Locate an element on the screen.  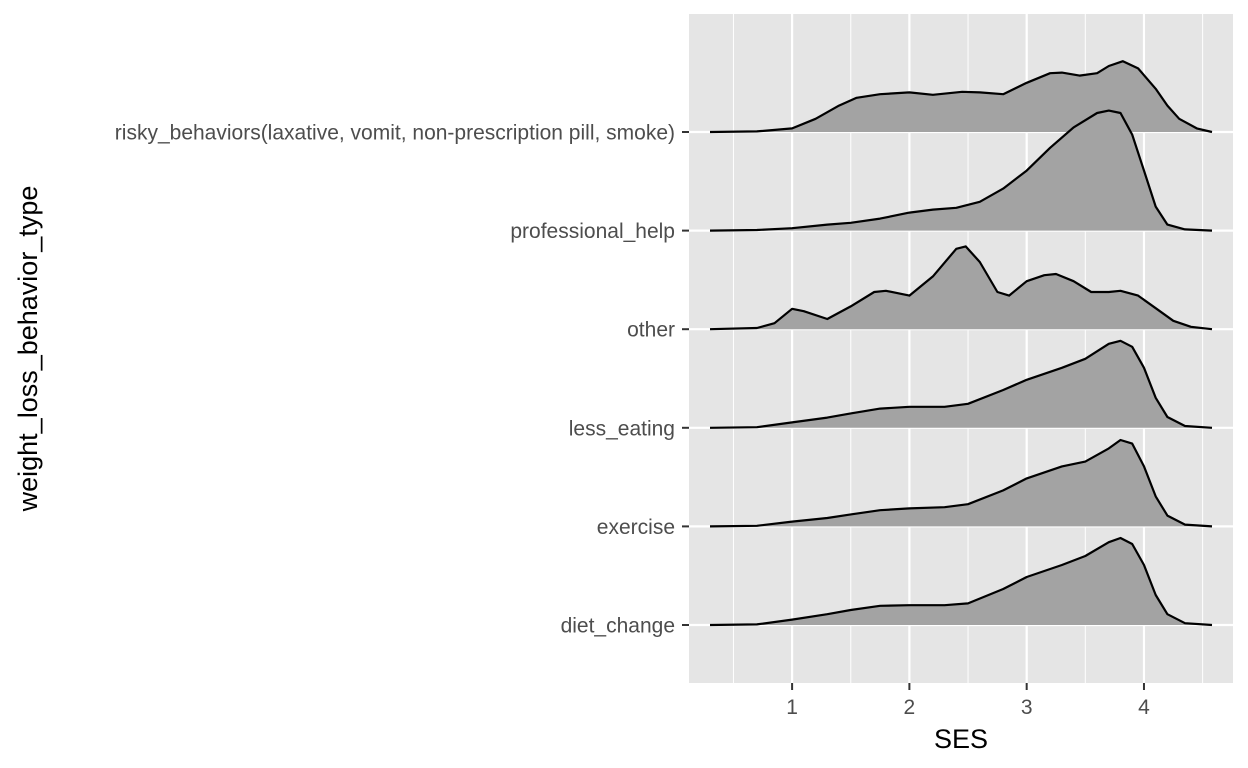
y-axis-title: weight_loss_behavior_type is located at coordinates (28, 349).